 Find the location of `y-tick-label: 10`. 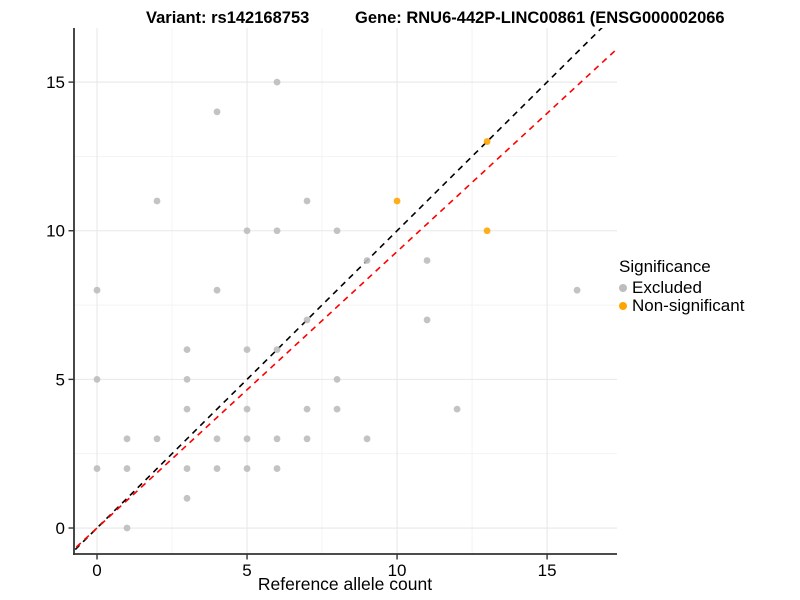

y-tick-label: 10 is located at coordinates (55, 231).